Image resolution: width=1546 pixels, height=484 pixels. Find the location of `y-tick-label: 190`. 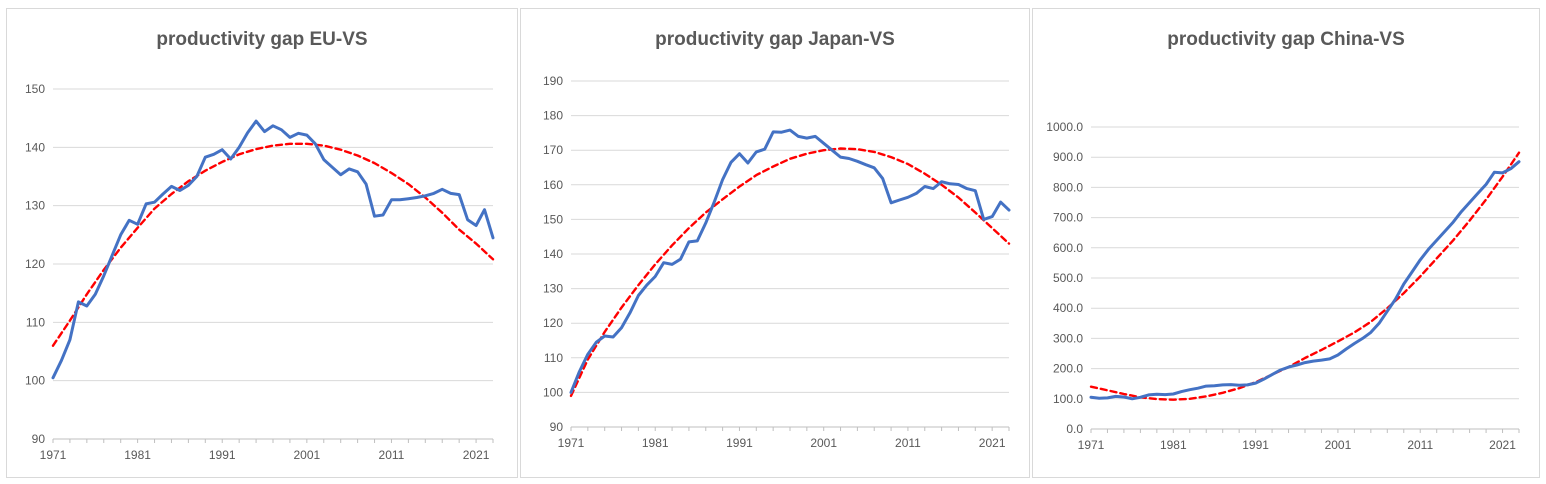

y-tick-label: 190 is located at coordinates (553, 81).